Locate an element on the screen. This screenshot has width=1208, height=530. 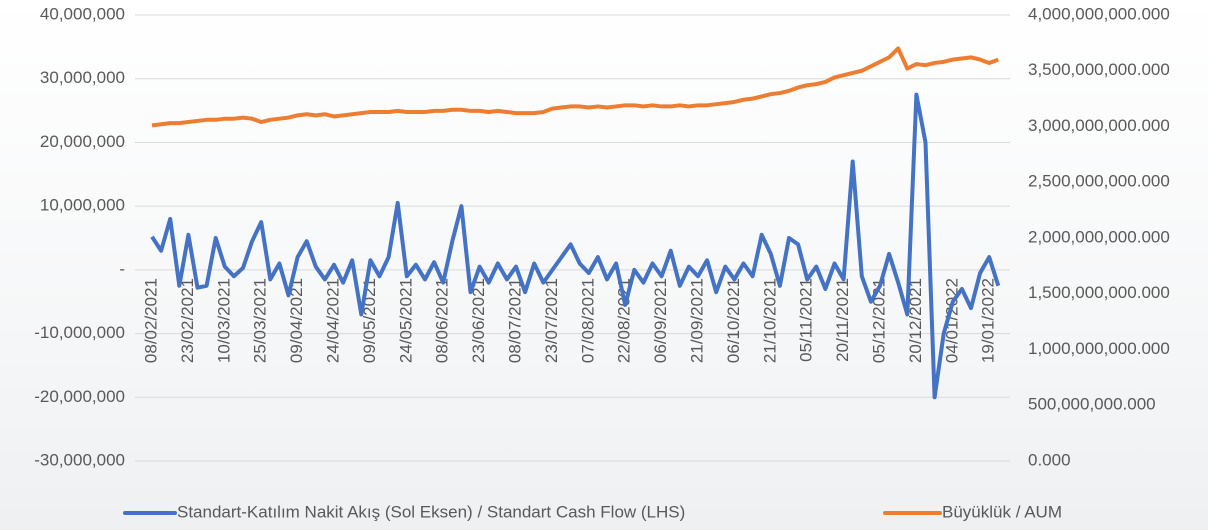
x-tick-label: 08/07/2021 is located at coordinates (514, 320).